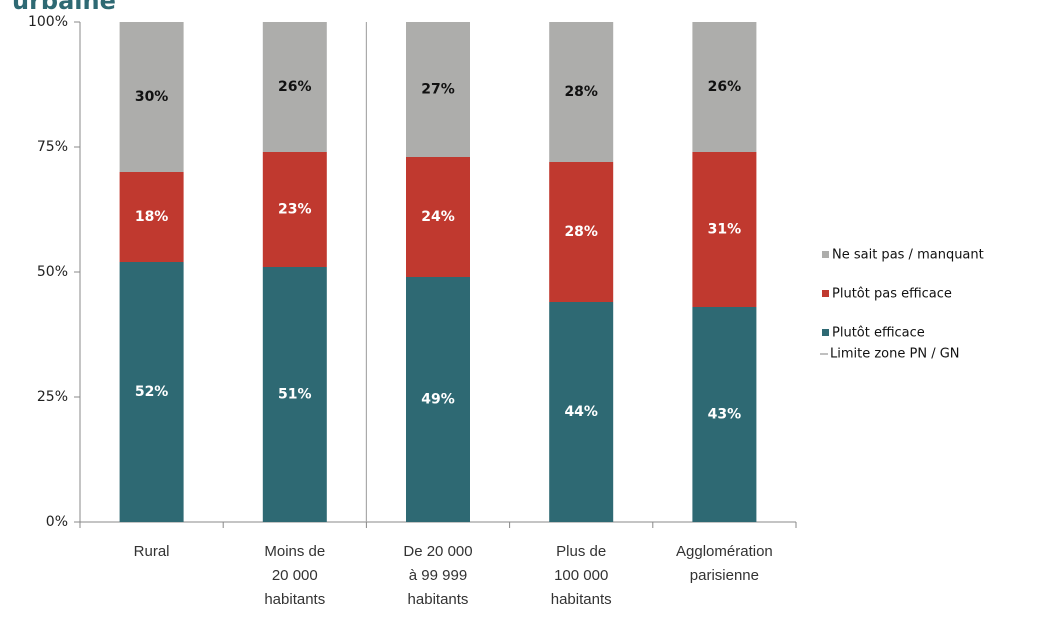 This screenshot has height=621, width=1061. What do you see at coordinates (294, 551) in the screenshot?
I see `x-tick-label: Moins de` at bounding box center [294, 551].